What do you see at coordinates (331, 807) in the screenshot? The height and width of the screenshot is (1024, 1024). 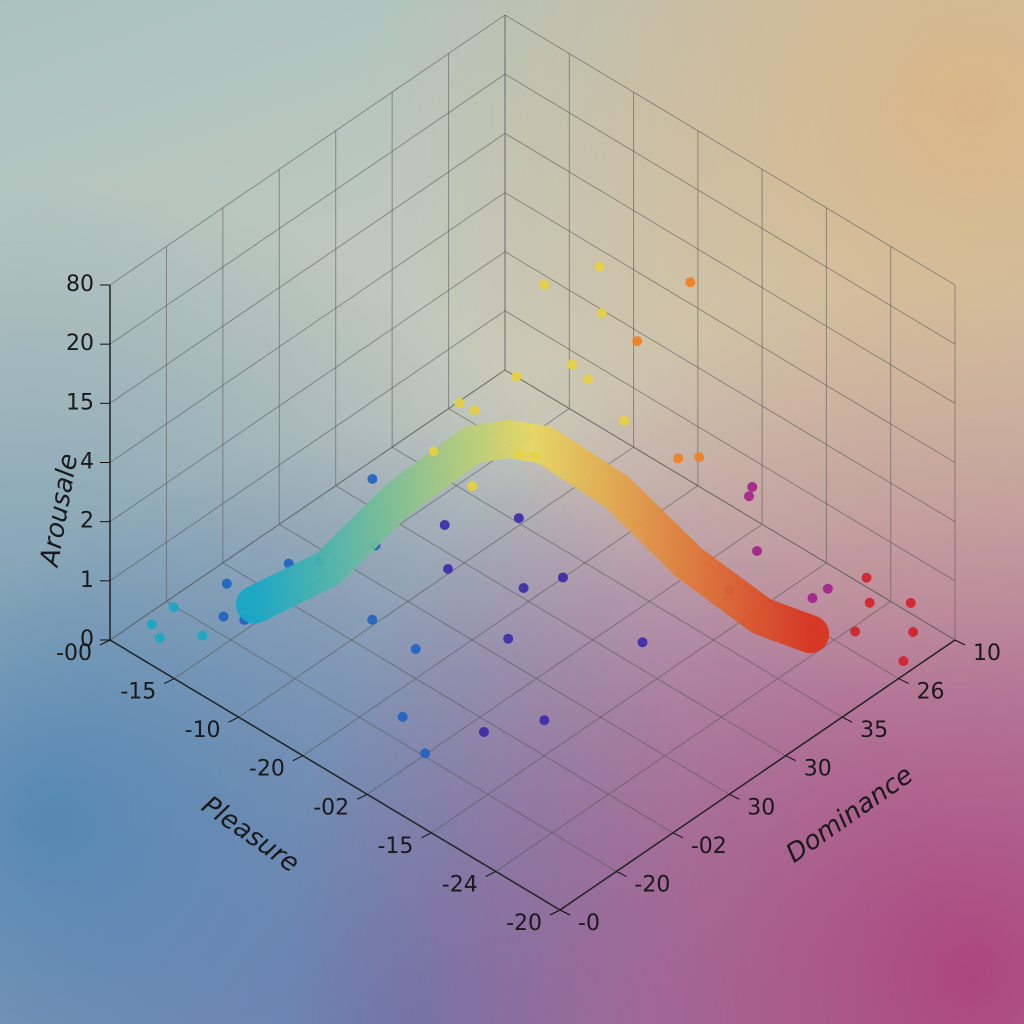 I see `x-tick-label: -02` at bounding box center [331, 807].